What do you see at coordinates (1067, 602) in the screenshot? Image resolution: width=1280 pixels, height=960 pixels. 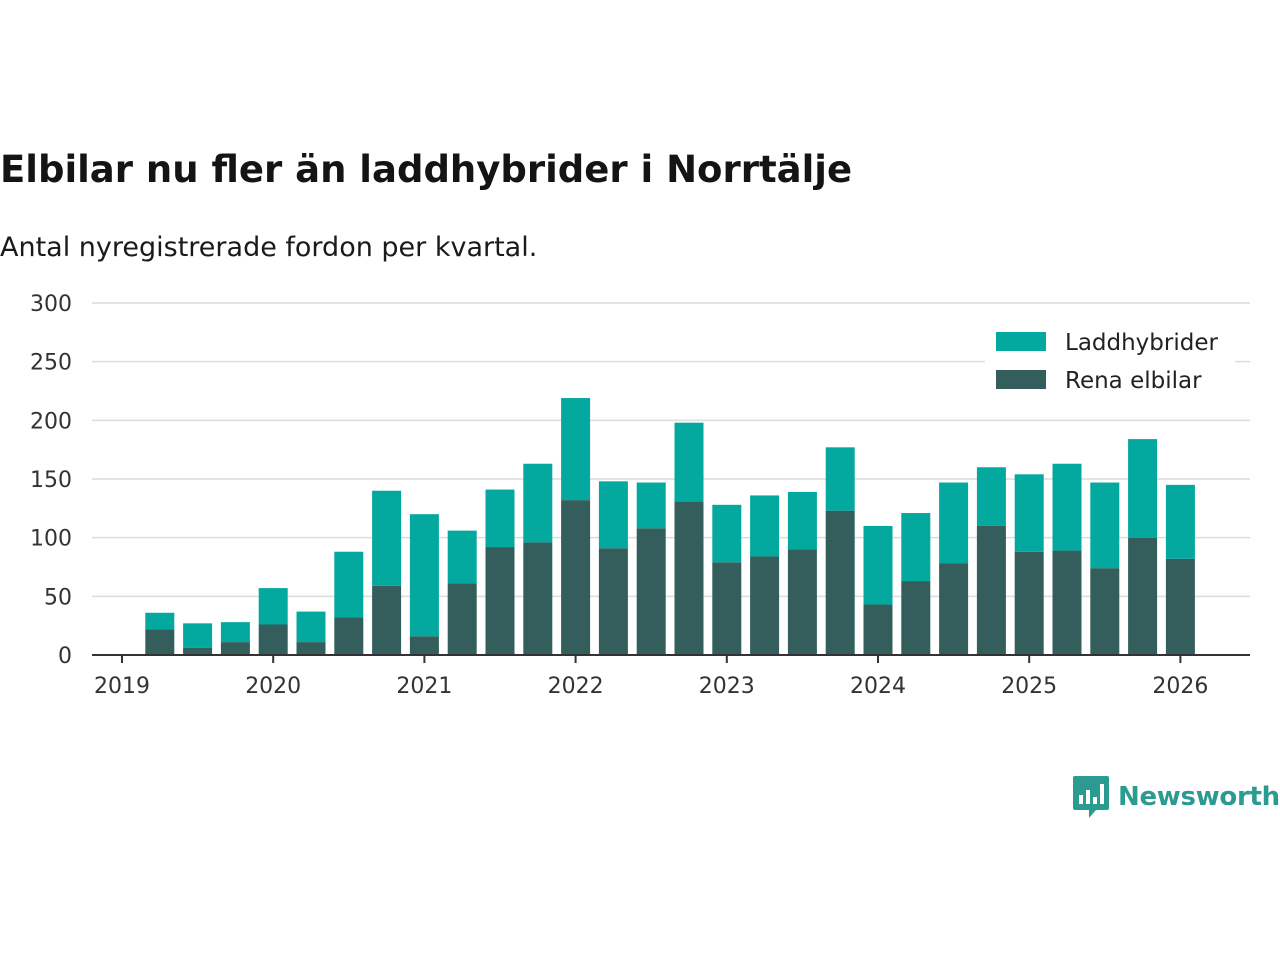 I see `bar-rena-elbilar-2025-Q2` at bounding box center [1067, 602].